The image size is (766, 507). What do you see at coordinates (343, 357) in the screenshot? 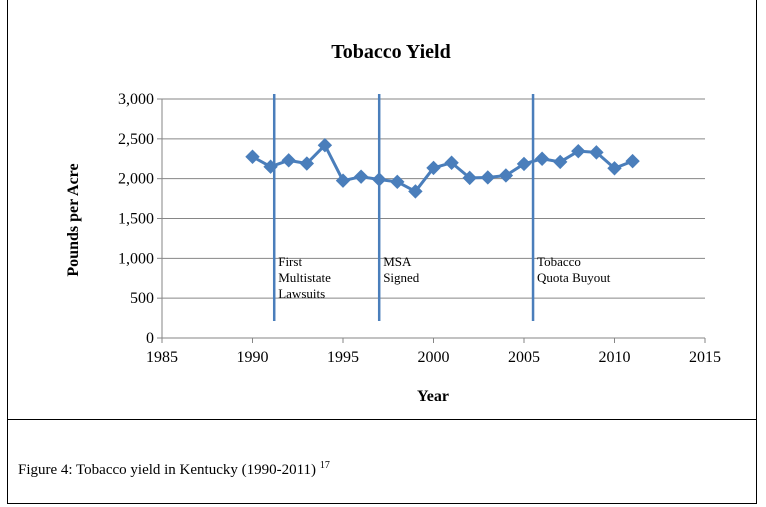
I see `x-tick-label: 1995` at bounding box center [343, 357].